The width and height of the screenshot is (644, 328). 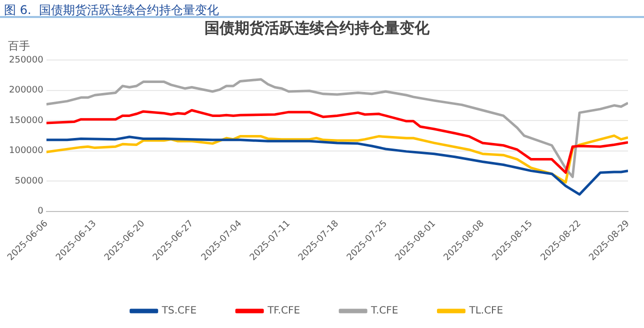 What do you see at coordinates (19, 45) in the screenshot?
I see `y-axis-title: 百手` at bounding box center [19, 45].